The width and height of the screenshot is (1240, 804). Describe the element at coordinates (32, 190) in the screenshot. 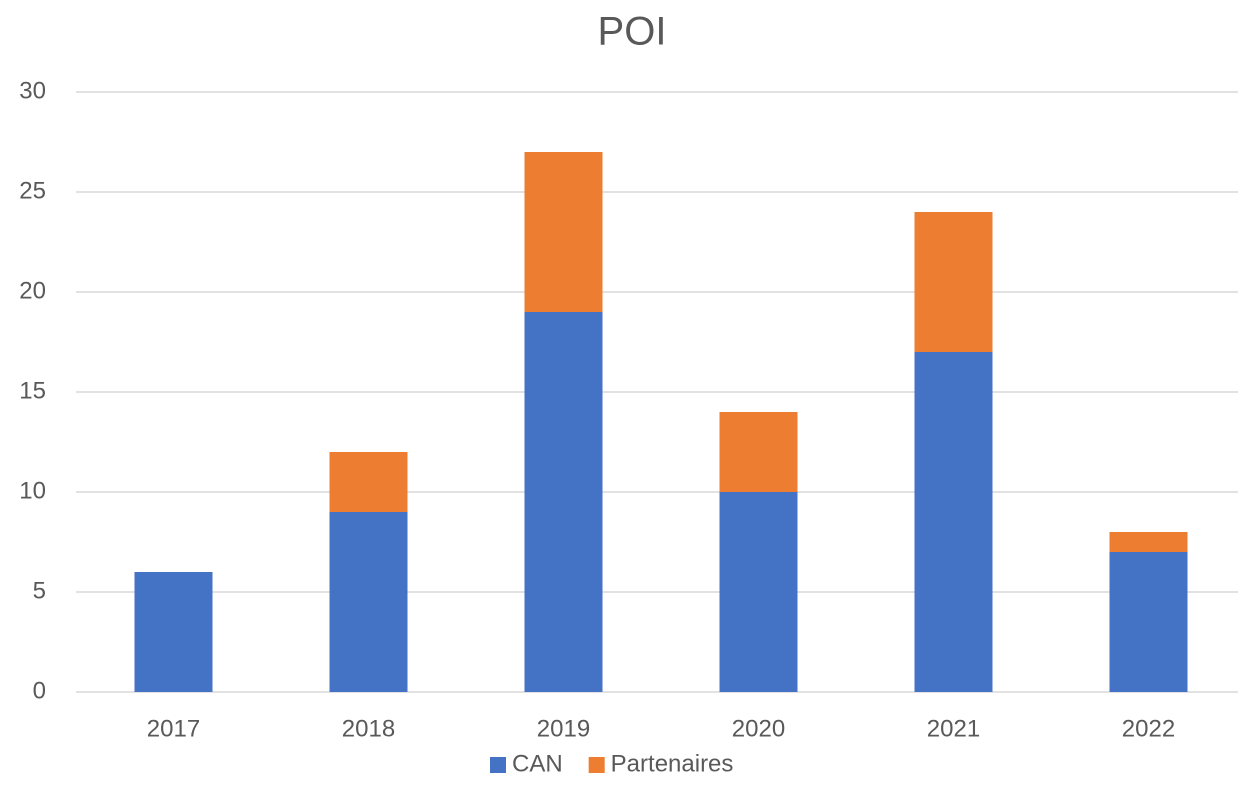

I see `y-tick-label: 25` at that location.